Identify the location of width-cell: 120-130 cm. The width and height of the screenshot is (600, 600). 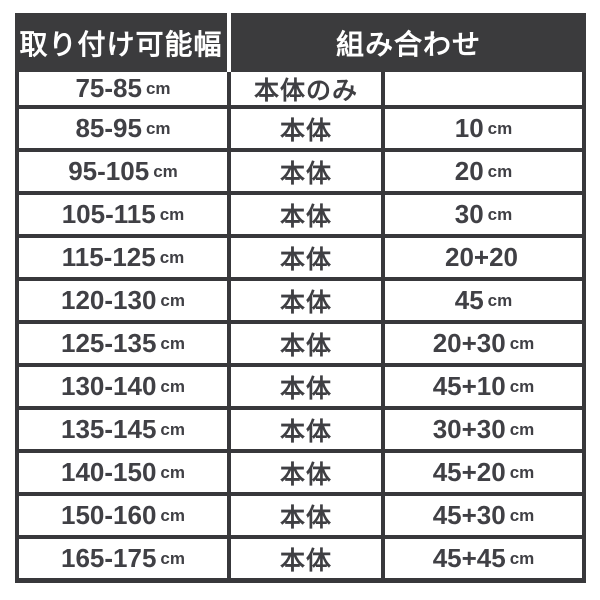
(123, 300).